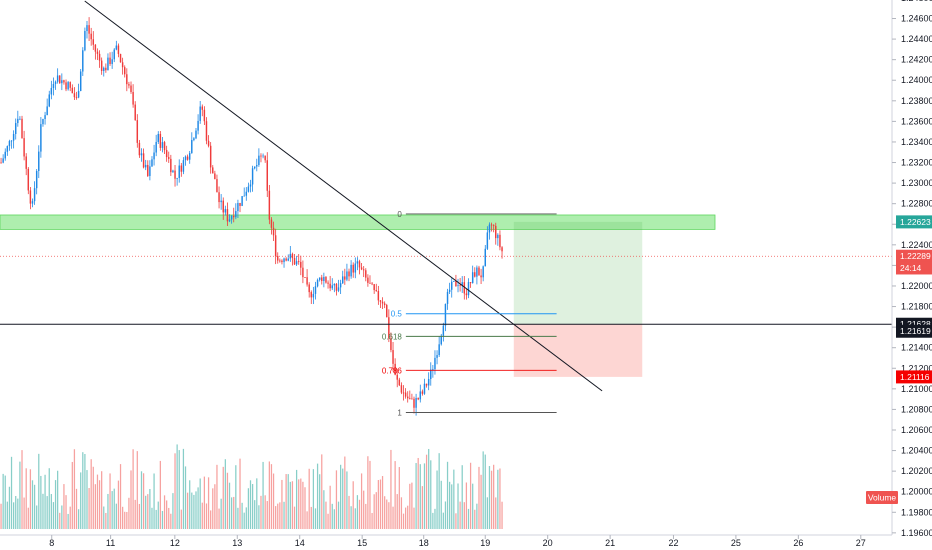 Image resolution: width=932 pixels, height=550 pixels. Describe the element at coordinates (916, 389) in the screenshot. I see `price-tick-label: 1.21000` at that location.